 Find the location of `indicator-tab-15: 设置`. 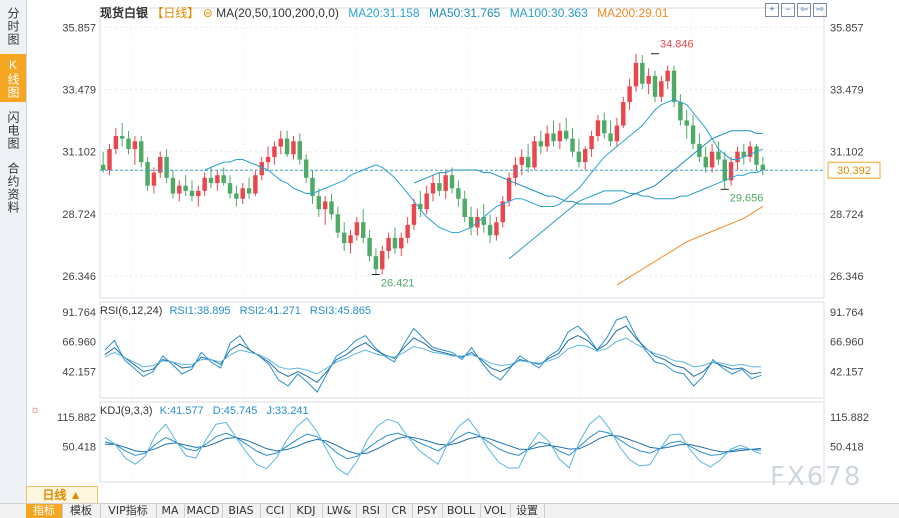

indicator-tab-15: 设置 is located at coordinates (527, 511).